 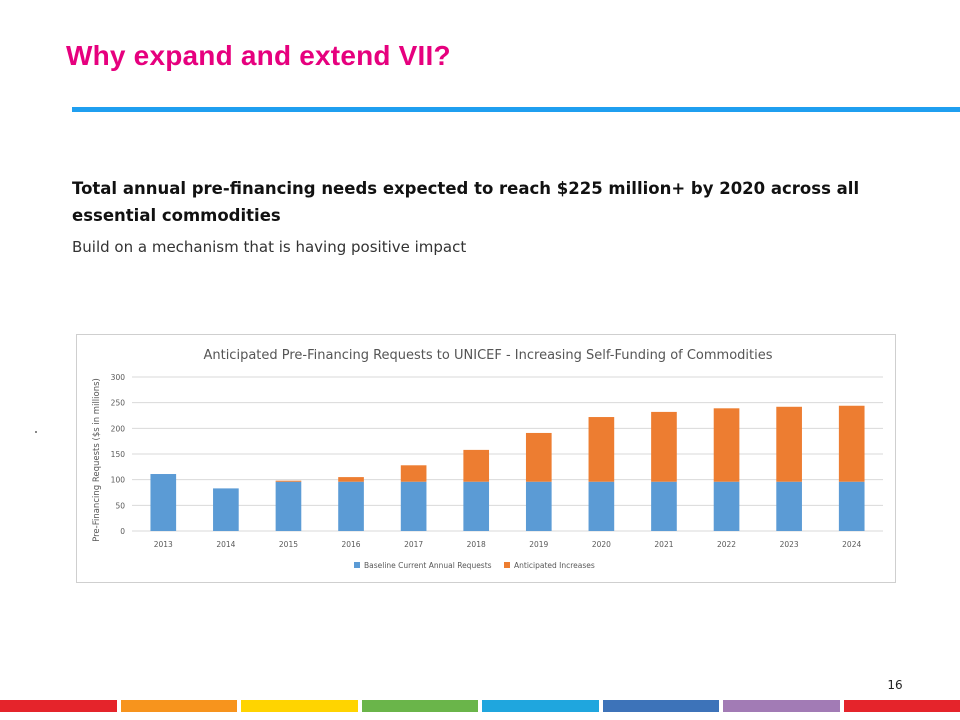 What do you see at coordinates (288, 544) in the screenshot?
I see `x-tick-label: 2015` at bounding box center [288, 544].